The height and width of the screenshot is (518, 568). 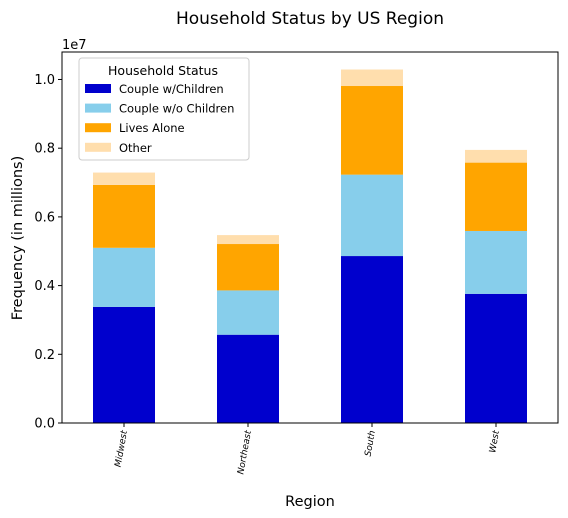 I want to click on legend-entry-label: Other, so click(x=135, y=148).